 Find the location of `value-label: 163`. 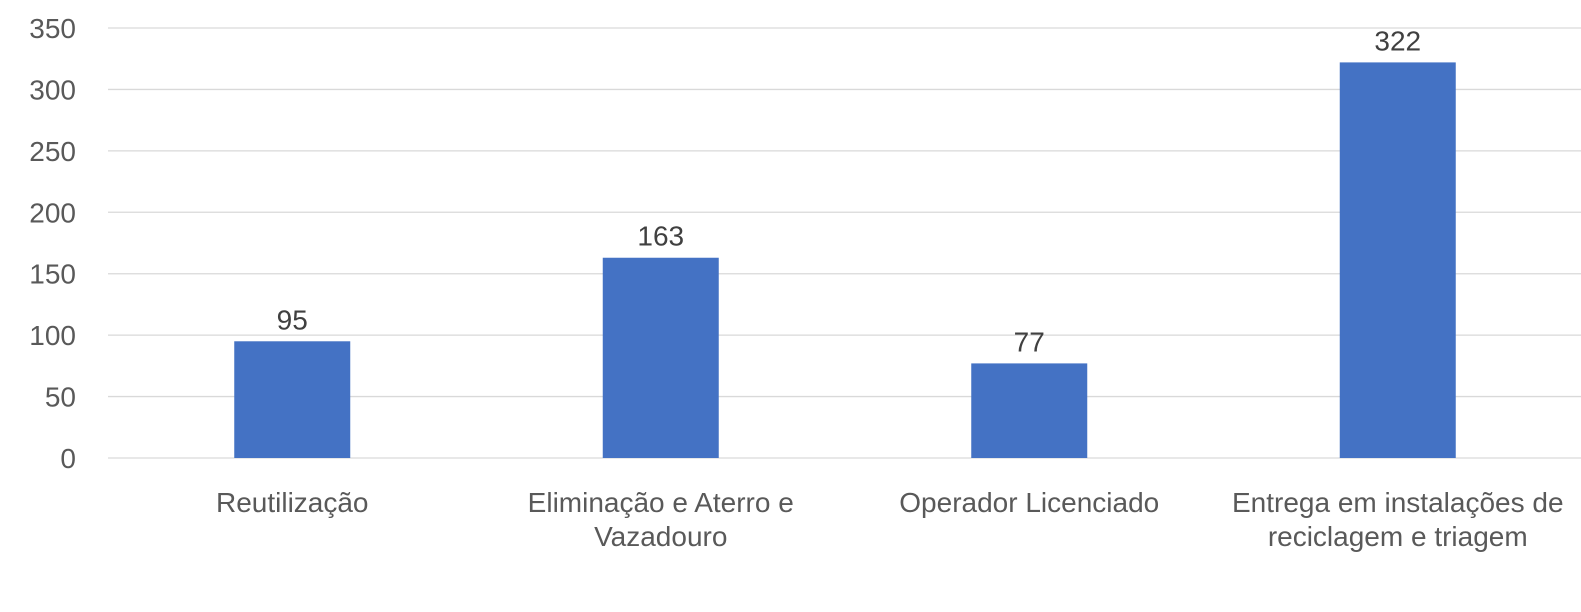

value-label: 163 is located at coordinates (660, 236).